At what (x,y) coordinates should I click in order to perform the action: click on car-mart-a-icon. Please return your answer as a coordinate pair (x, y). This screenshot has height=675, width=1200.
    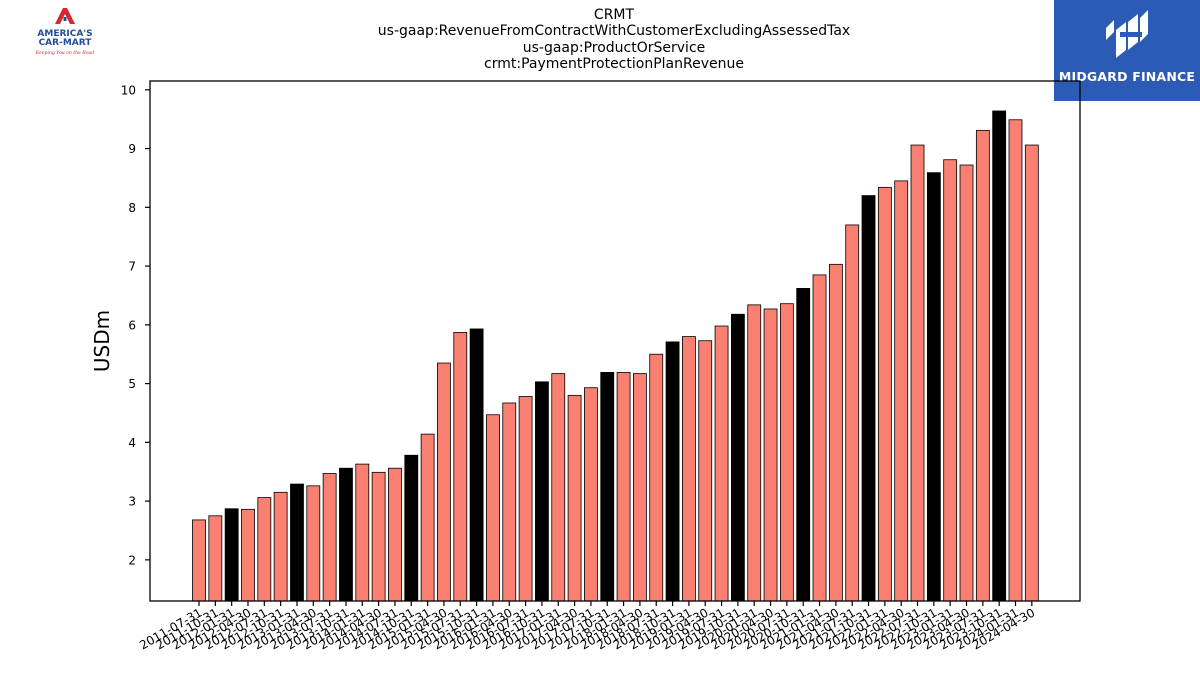
    Looking at the image, I should click on (65, 16).